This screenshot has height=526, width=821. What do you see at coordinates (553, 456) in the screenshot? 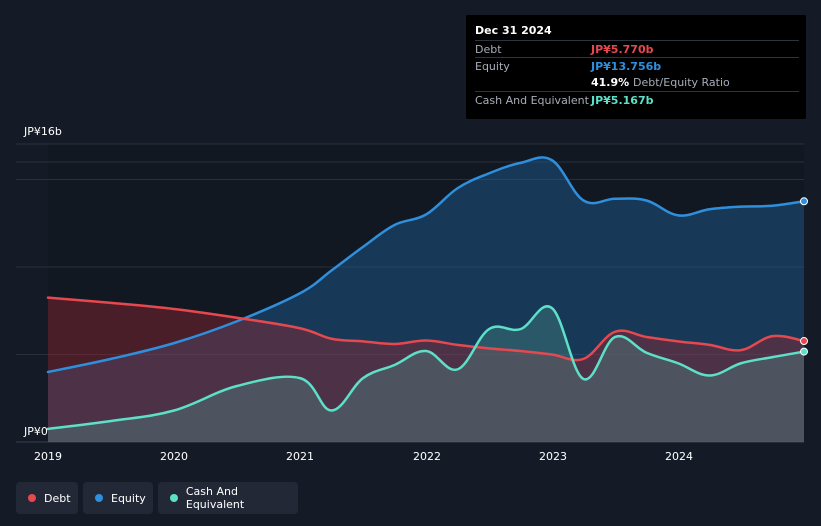
I see `x-tick-label-2023: 2023` at bounding box center [553, 456].